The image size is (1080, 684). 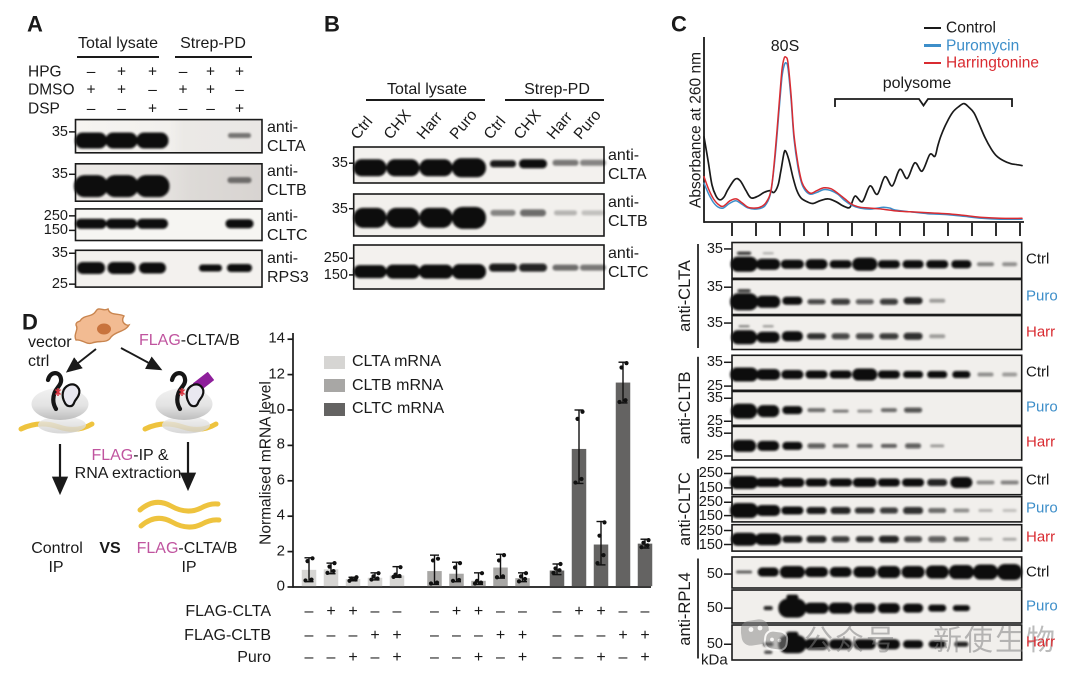 I want to click on panel-a-antibody-anti-CLTA-line2: CLTA, so click(x=286, y=147).